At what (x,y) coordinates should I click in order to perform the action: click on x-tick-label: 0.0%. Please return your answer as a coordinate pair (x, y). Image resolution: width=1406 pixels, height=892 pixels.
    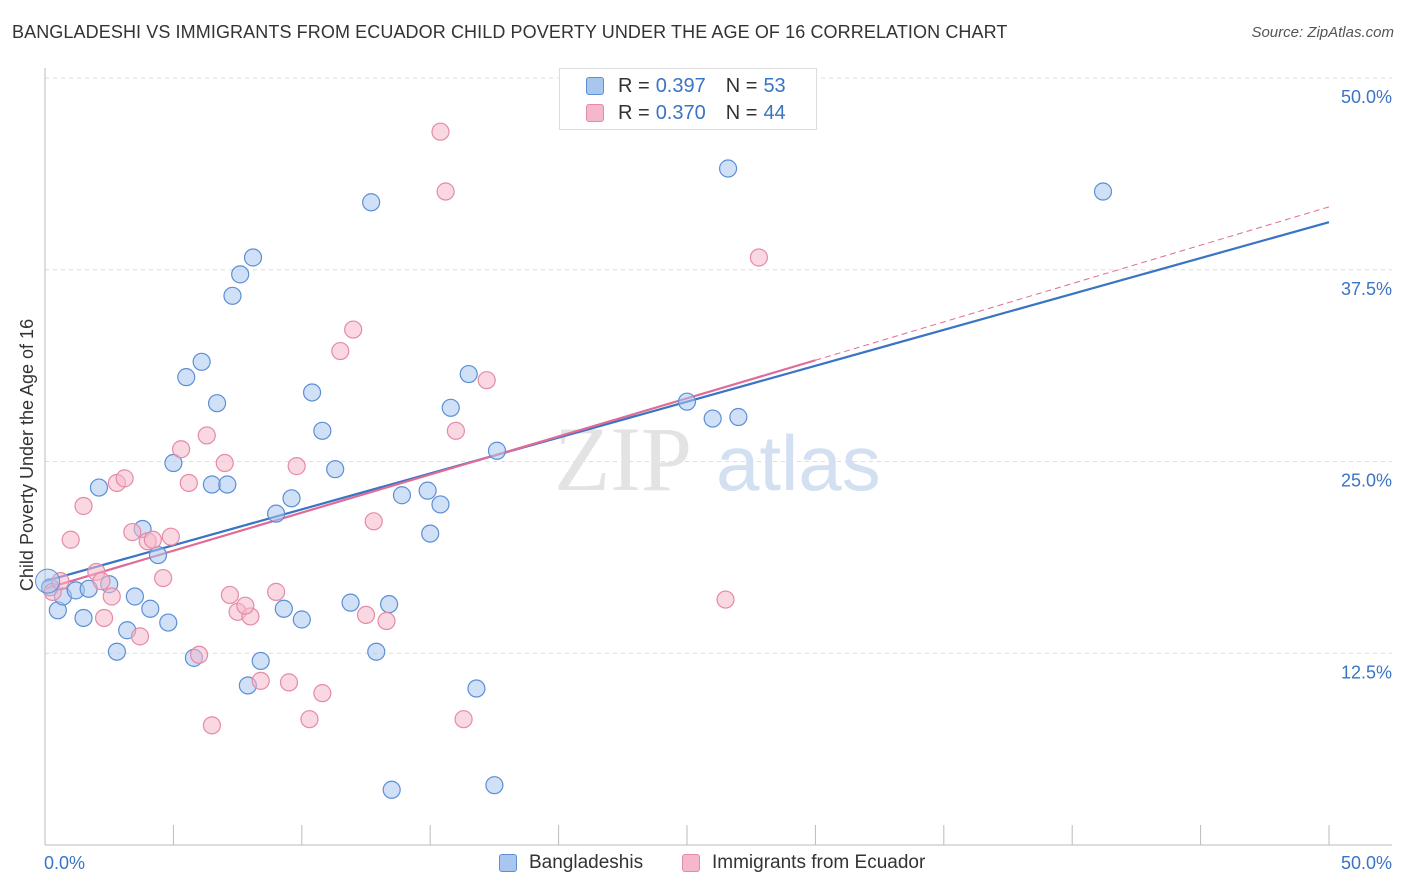
    Looking at the image, I should click on (64, 863).